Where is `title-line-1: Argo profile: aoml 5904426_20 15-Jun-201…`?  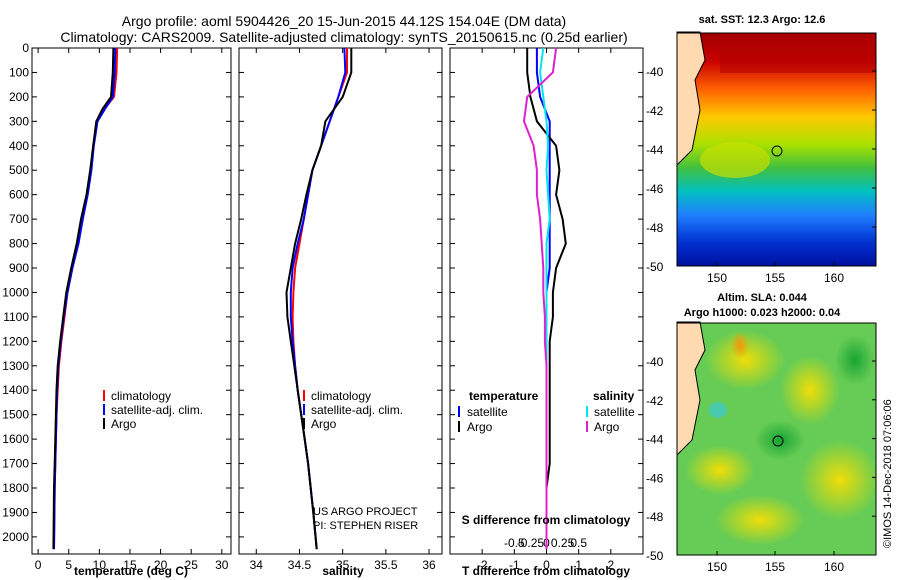
title-line-1: Argo profile: aoml 5904426_20 15-Jun-201… is located at coordinates (344, 21).